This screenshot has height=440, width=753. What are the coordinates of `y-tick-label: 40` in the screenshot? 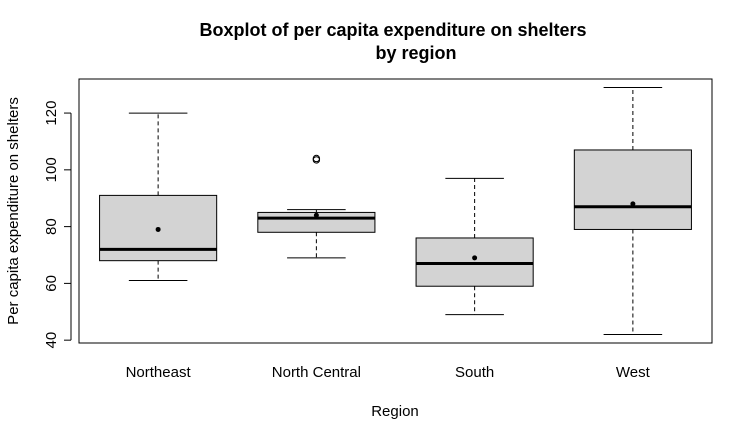 It's located at (51, 340).